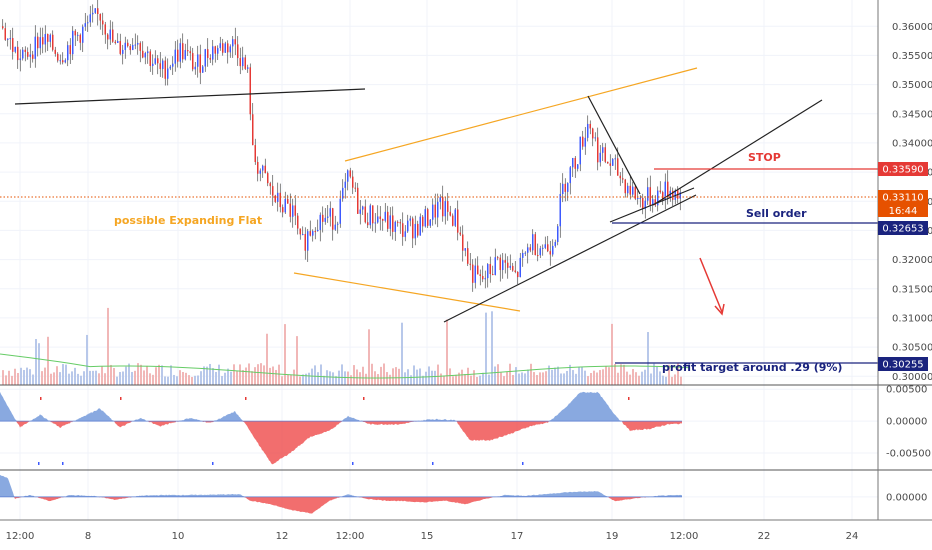 The width and height of the screenshot is (932, 550). What do you see at coordinates (614, 145) in the screenshot?
I see `wedge-upper-line` at bounding box center [614, 145].